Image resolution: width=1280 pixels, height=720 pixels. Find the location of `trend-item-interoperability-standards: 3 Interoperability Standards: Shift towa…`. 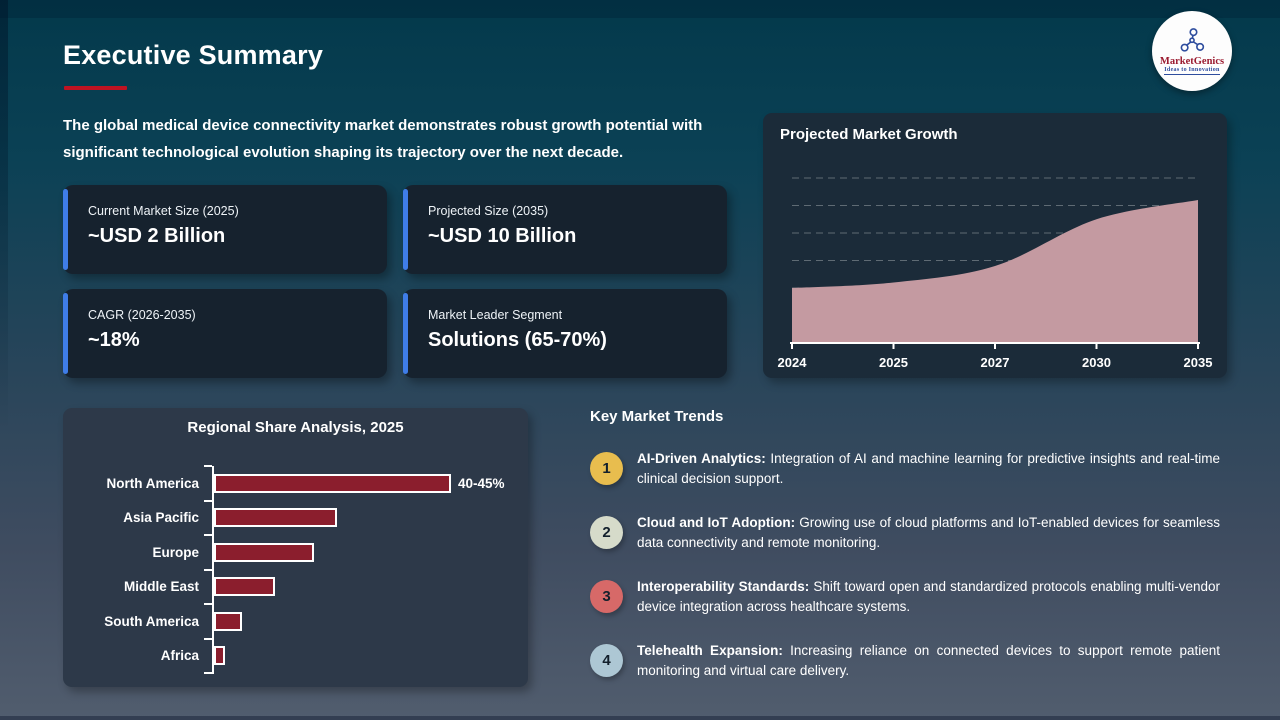

trend-item-interoperability-standards: 3 Interoperability Standards: Shift towa… is located at coordinates (905, 596).